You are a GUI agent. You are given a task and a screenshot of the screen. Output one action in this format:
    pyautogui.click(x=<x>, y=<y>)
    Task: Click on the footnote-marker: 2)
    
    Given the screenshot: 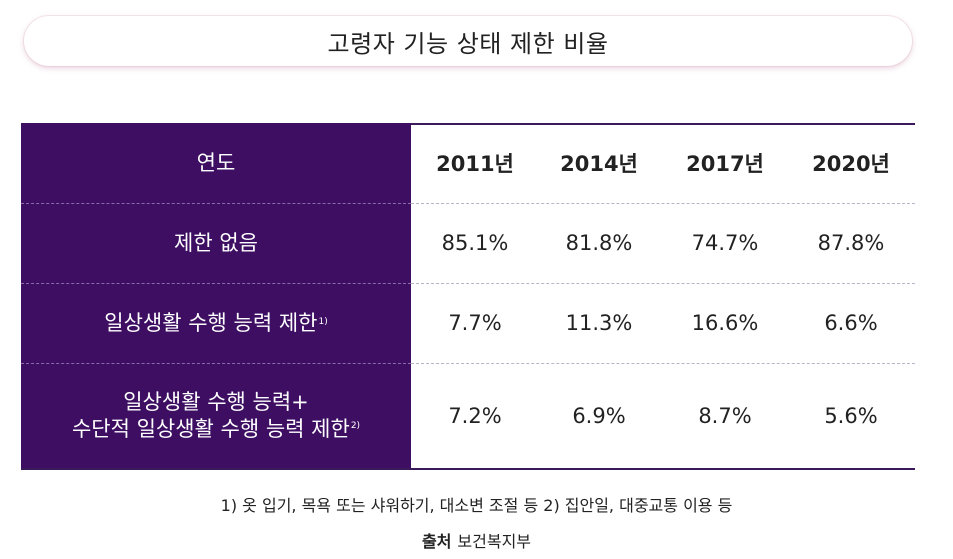 What is the action you would take?
    pyautogui.click(x=355, y=425)
    